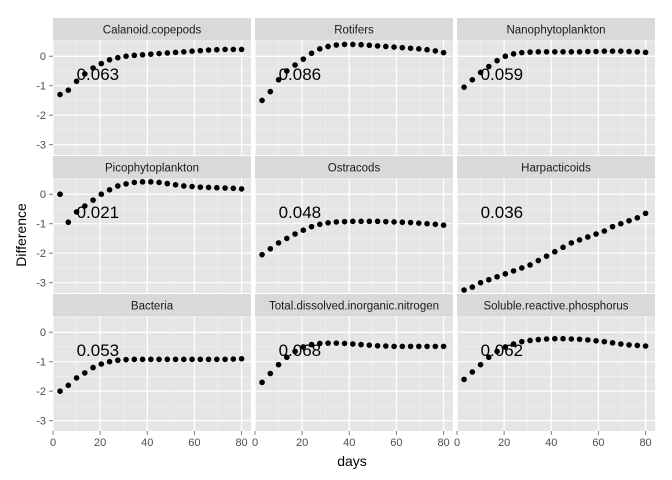 The height and width of the screenshot is (480, 672). Describe the element at coordinates (98, 212) in the screenshot. I see `panel-annotation: 0.021` at that location.